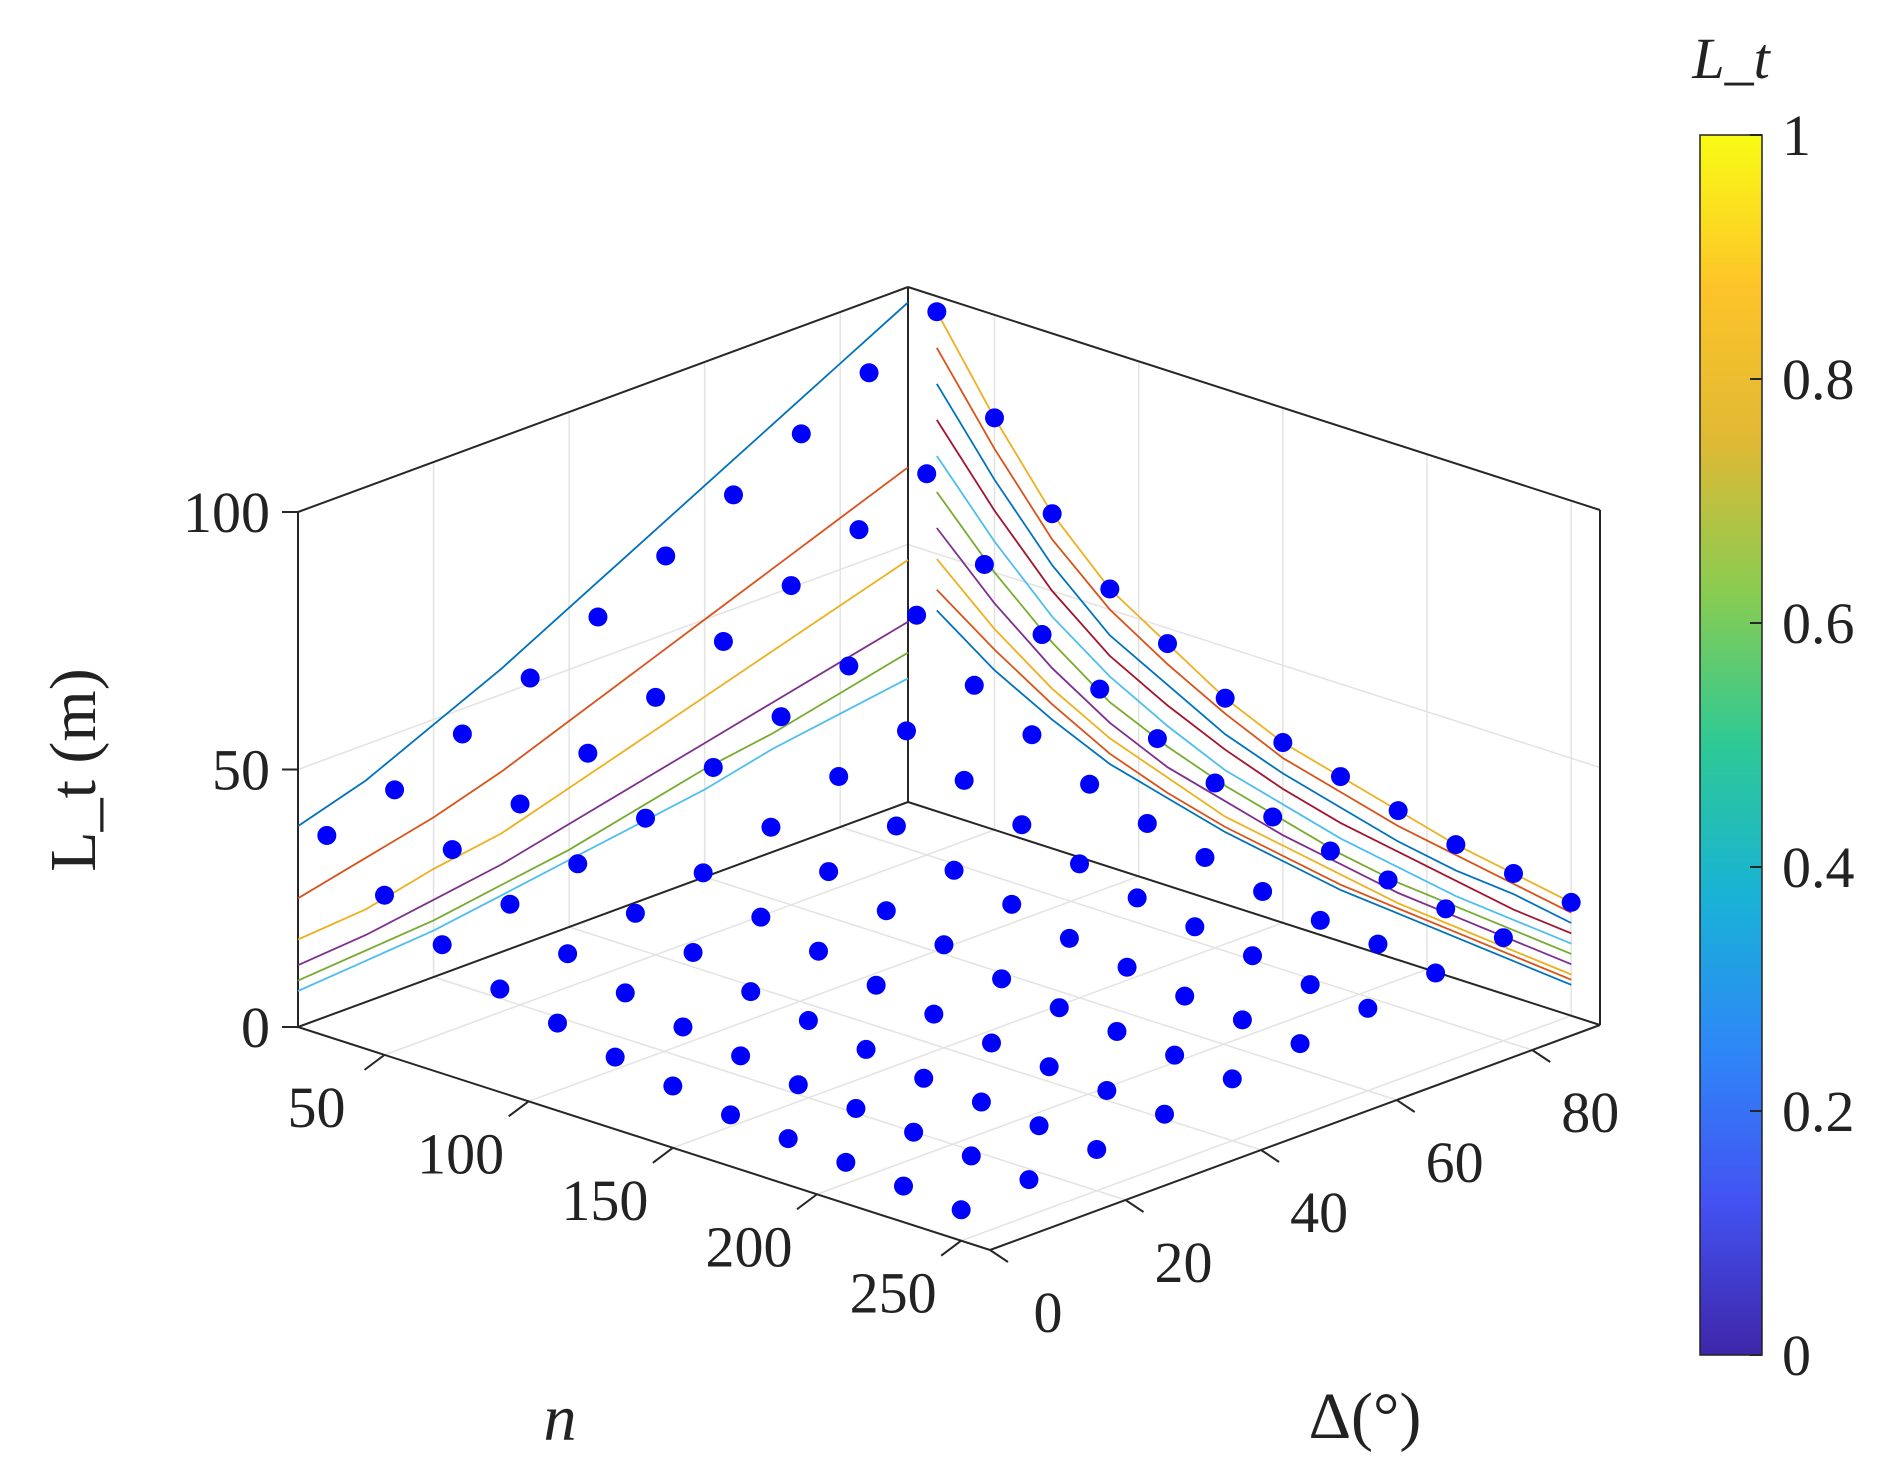 Image resolution: width=1892 pixels, height=1477 pixels. I want to click on z-tick-label: 50, so click(241, 770).